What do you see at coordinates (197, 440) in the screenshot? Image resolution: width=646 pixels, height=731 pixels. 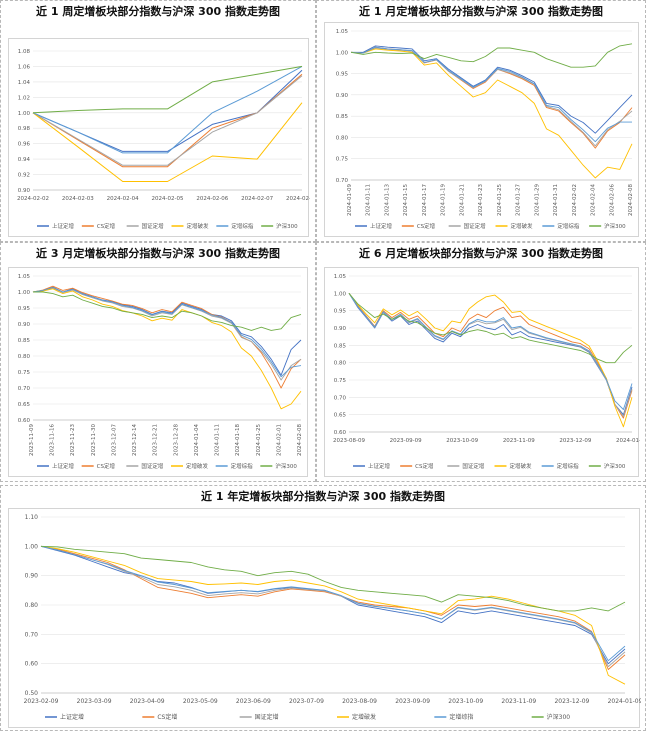 I see `x-tick-label: 2024-01-04` at bounding box center [197, 440].